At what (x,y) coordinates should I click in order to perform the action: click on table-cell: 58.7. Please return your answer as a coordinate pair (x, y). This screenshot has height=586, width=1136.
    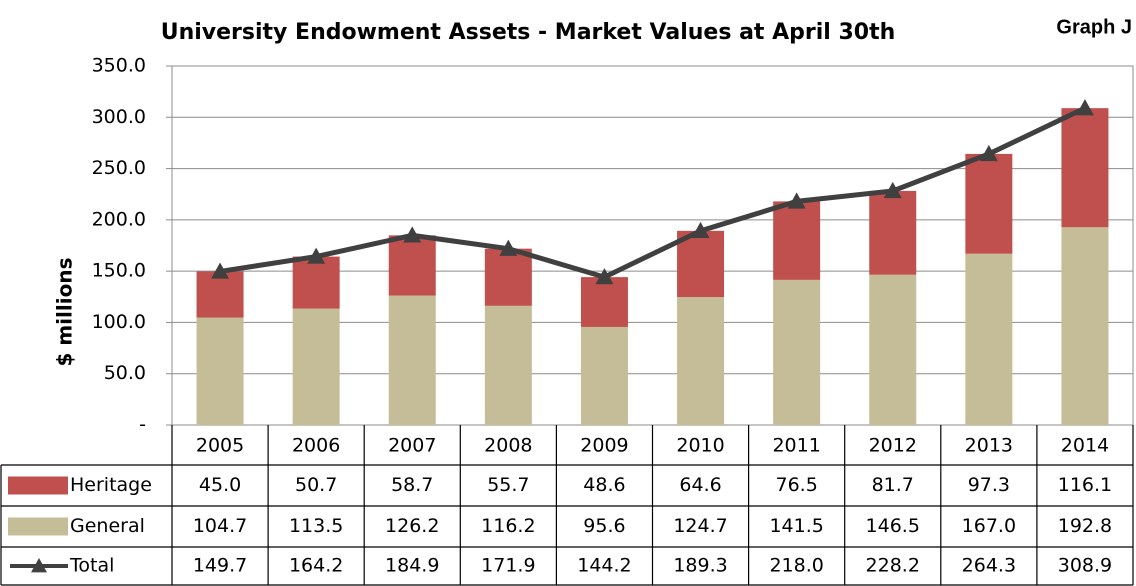
    Looking at the image, I should click on (412, 485).